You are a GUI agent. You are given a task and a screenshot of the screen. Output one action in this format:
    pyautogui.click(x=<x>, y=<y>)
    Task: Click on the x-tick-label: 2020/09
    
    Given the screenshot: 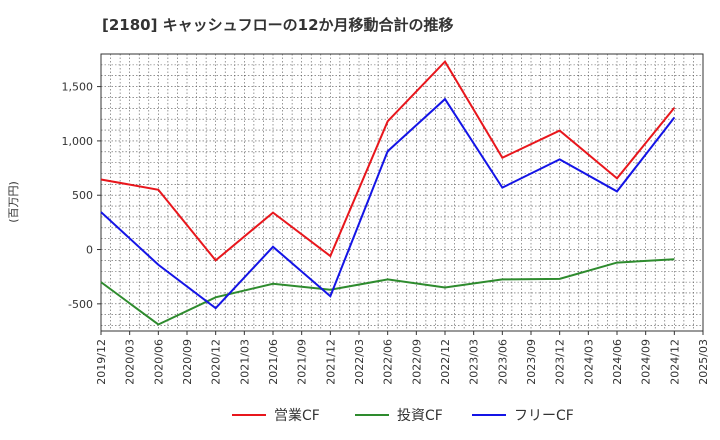 What is the action you would take?
    pyautogui.click(x=187, y=362)
    